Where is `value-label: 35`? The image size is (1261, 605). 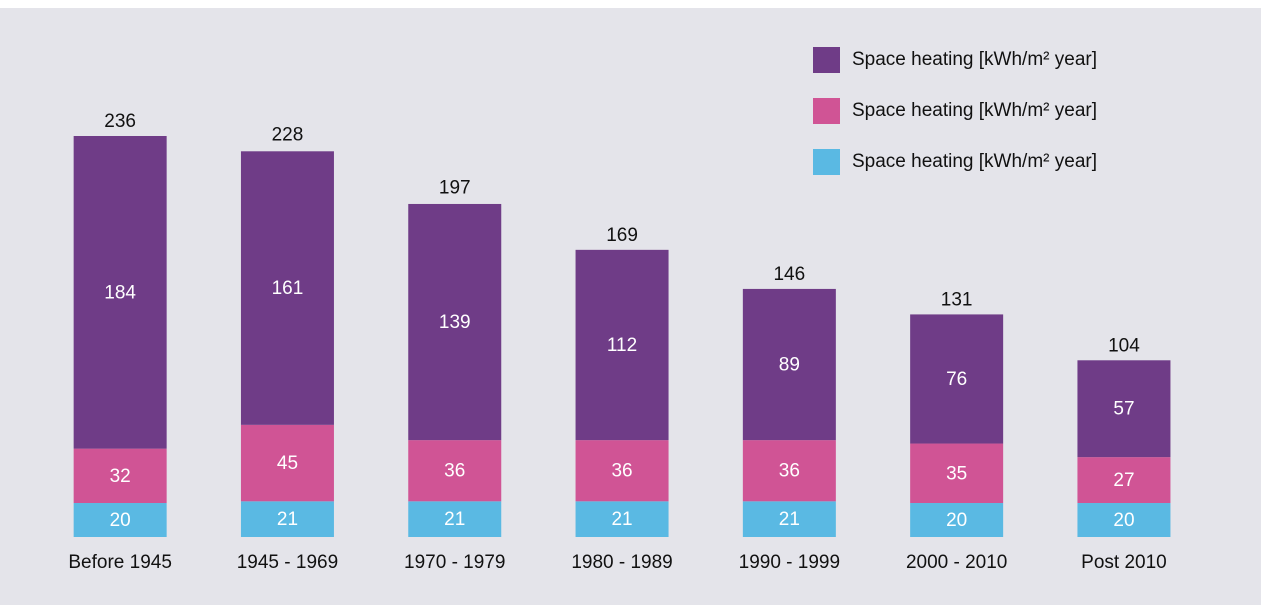
value-label: 35 is located at coordinates (956, 473).